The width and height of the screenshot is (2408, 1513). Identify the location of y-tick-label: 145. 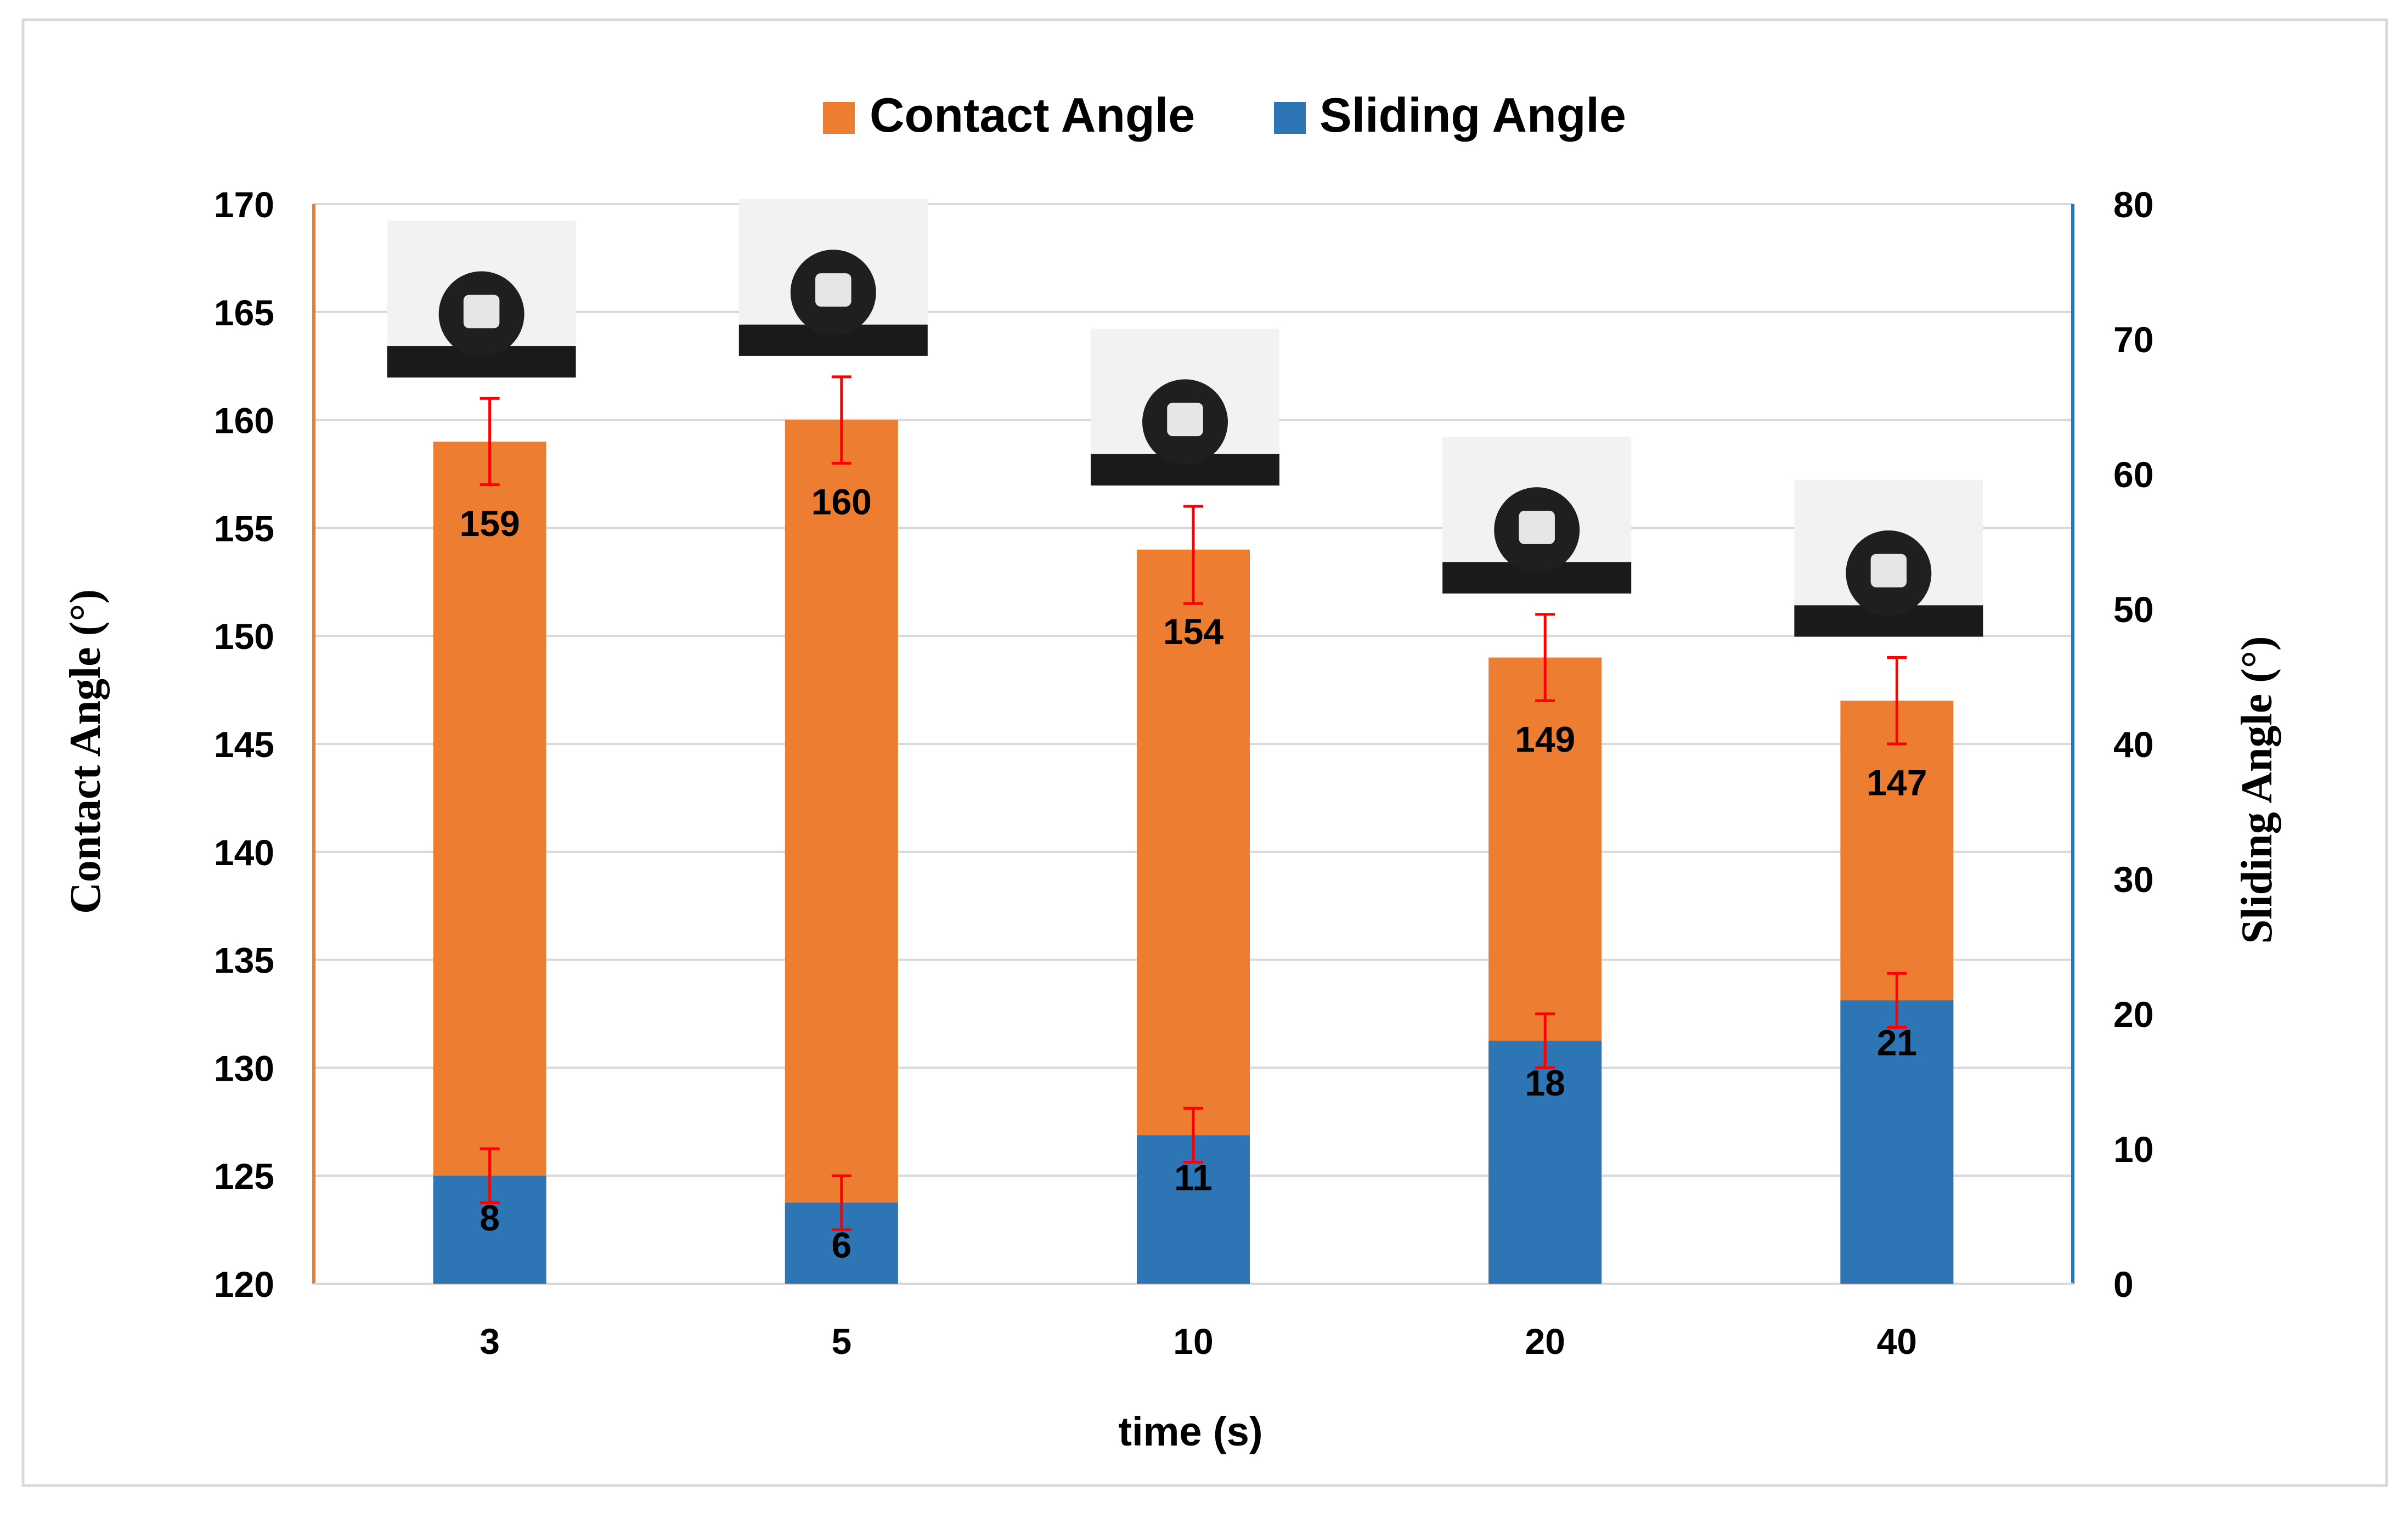
(244, 744).